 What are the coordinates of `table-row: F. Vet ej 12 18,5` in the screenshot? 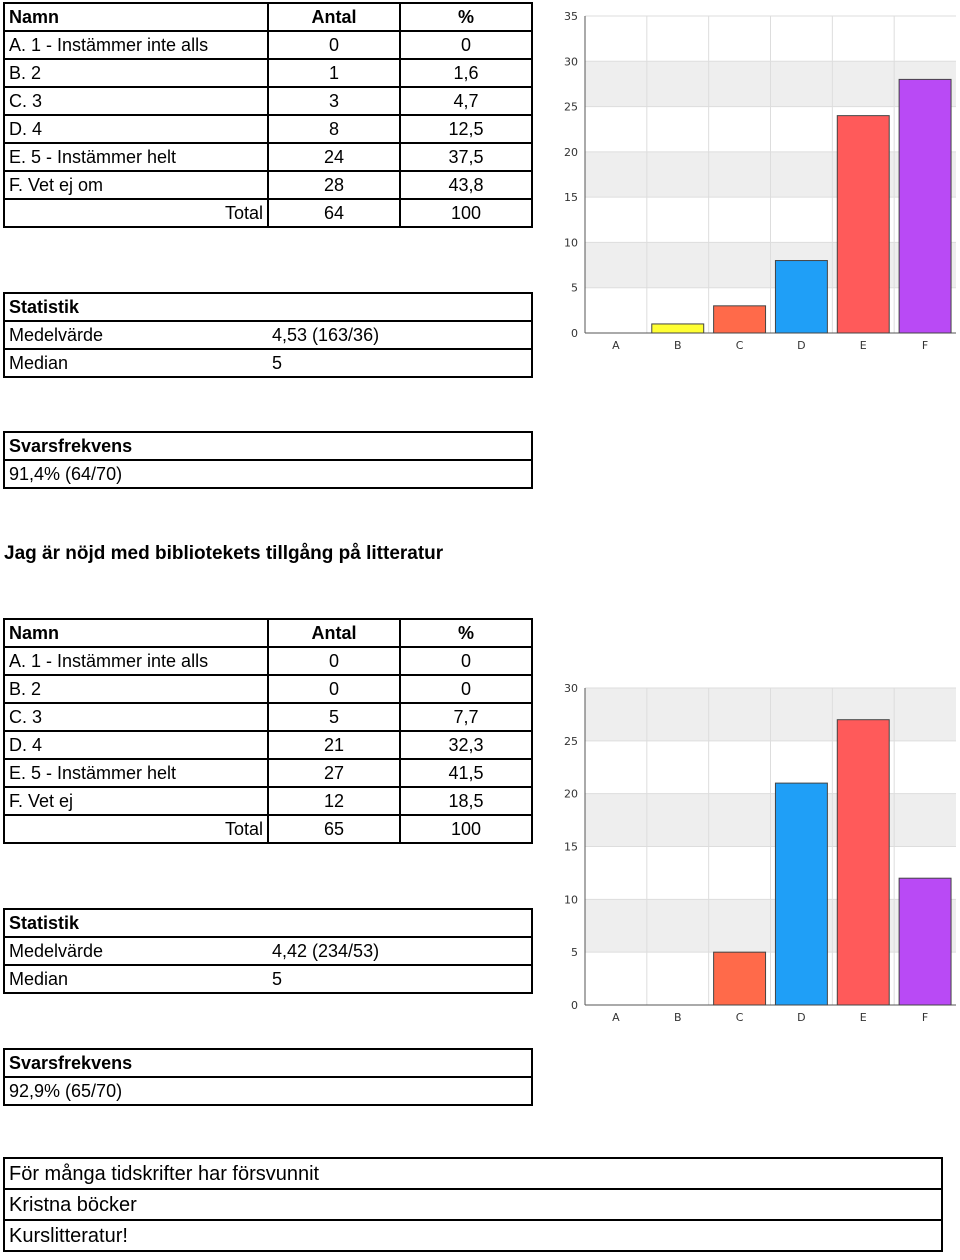 It's located at (268, 801).